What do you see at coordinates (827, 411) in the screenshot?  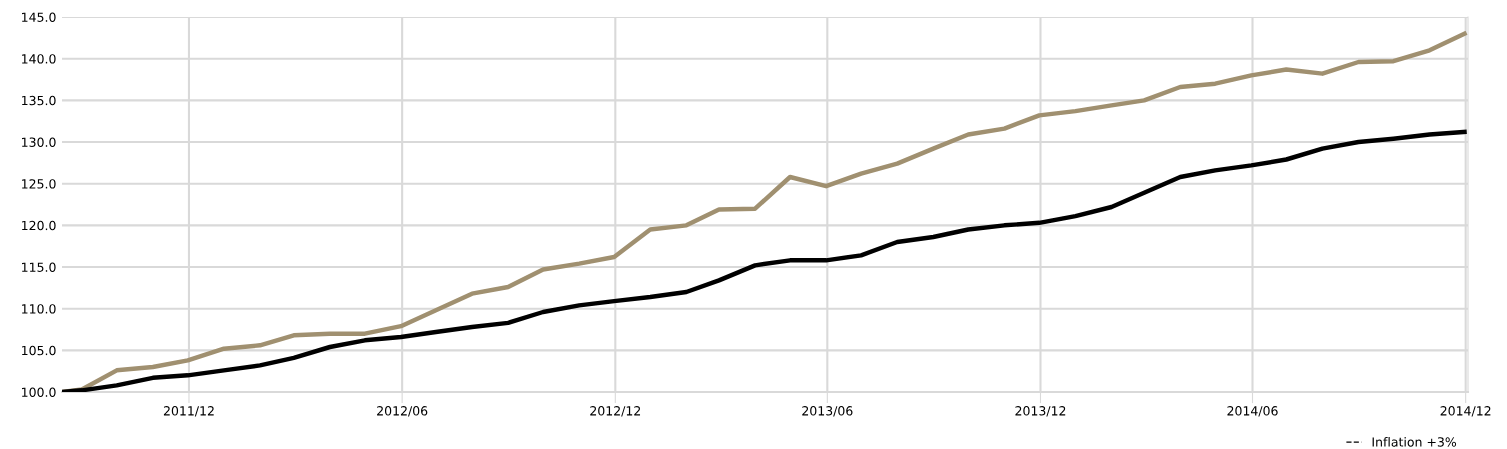 I see `x-tick-label: 2013/06` at bounding box center [827, 411].